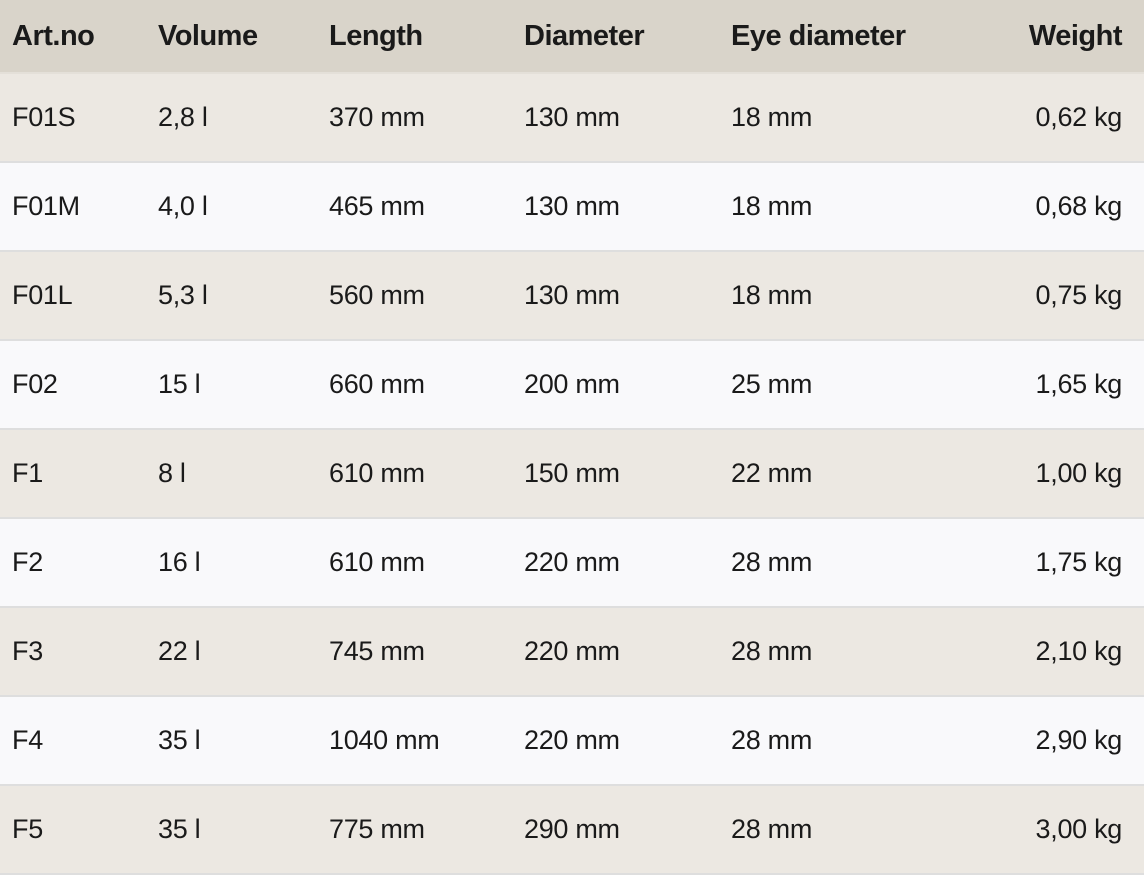  Describe the element at coordinates (79, 296) in the screenshot. I see `cell-art-no: F01L` at that location.